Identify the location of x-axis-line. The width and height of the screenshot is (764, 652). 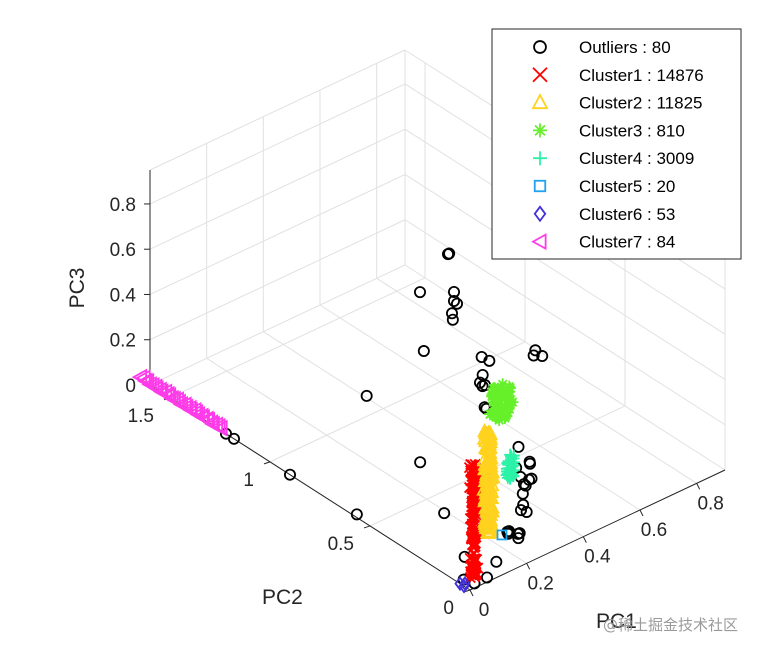
(597, 530).